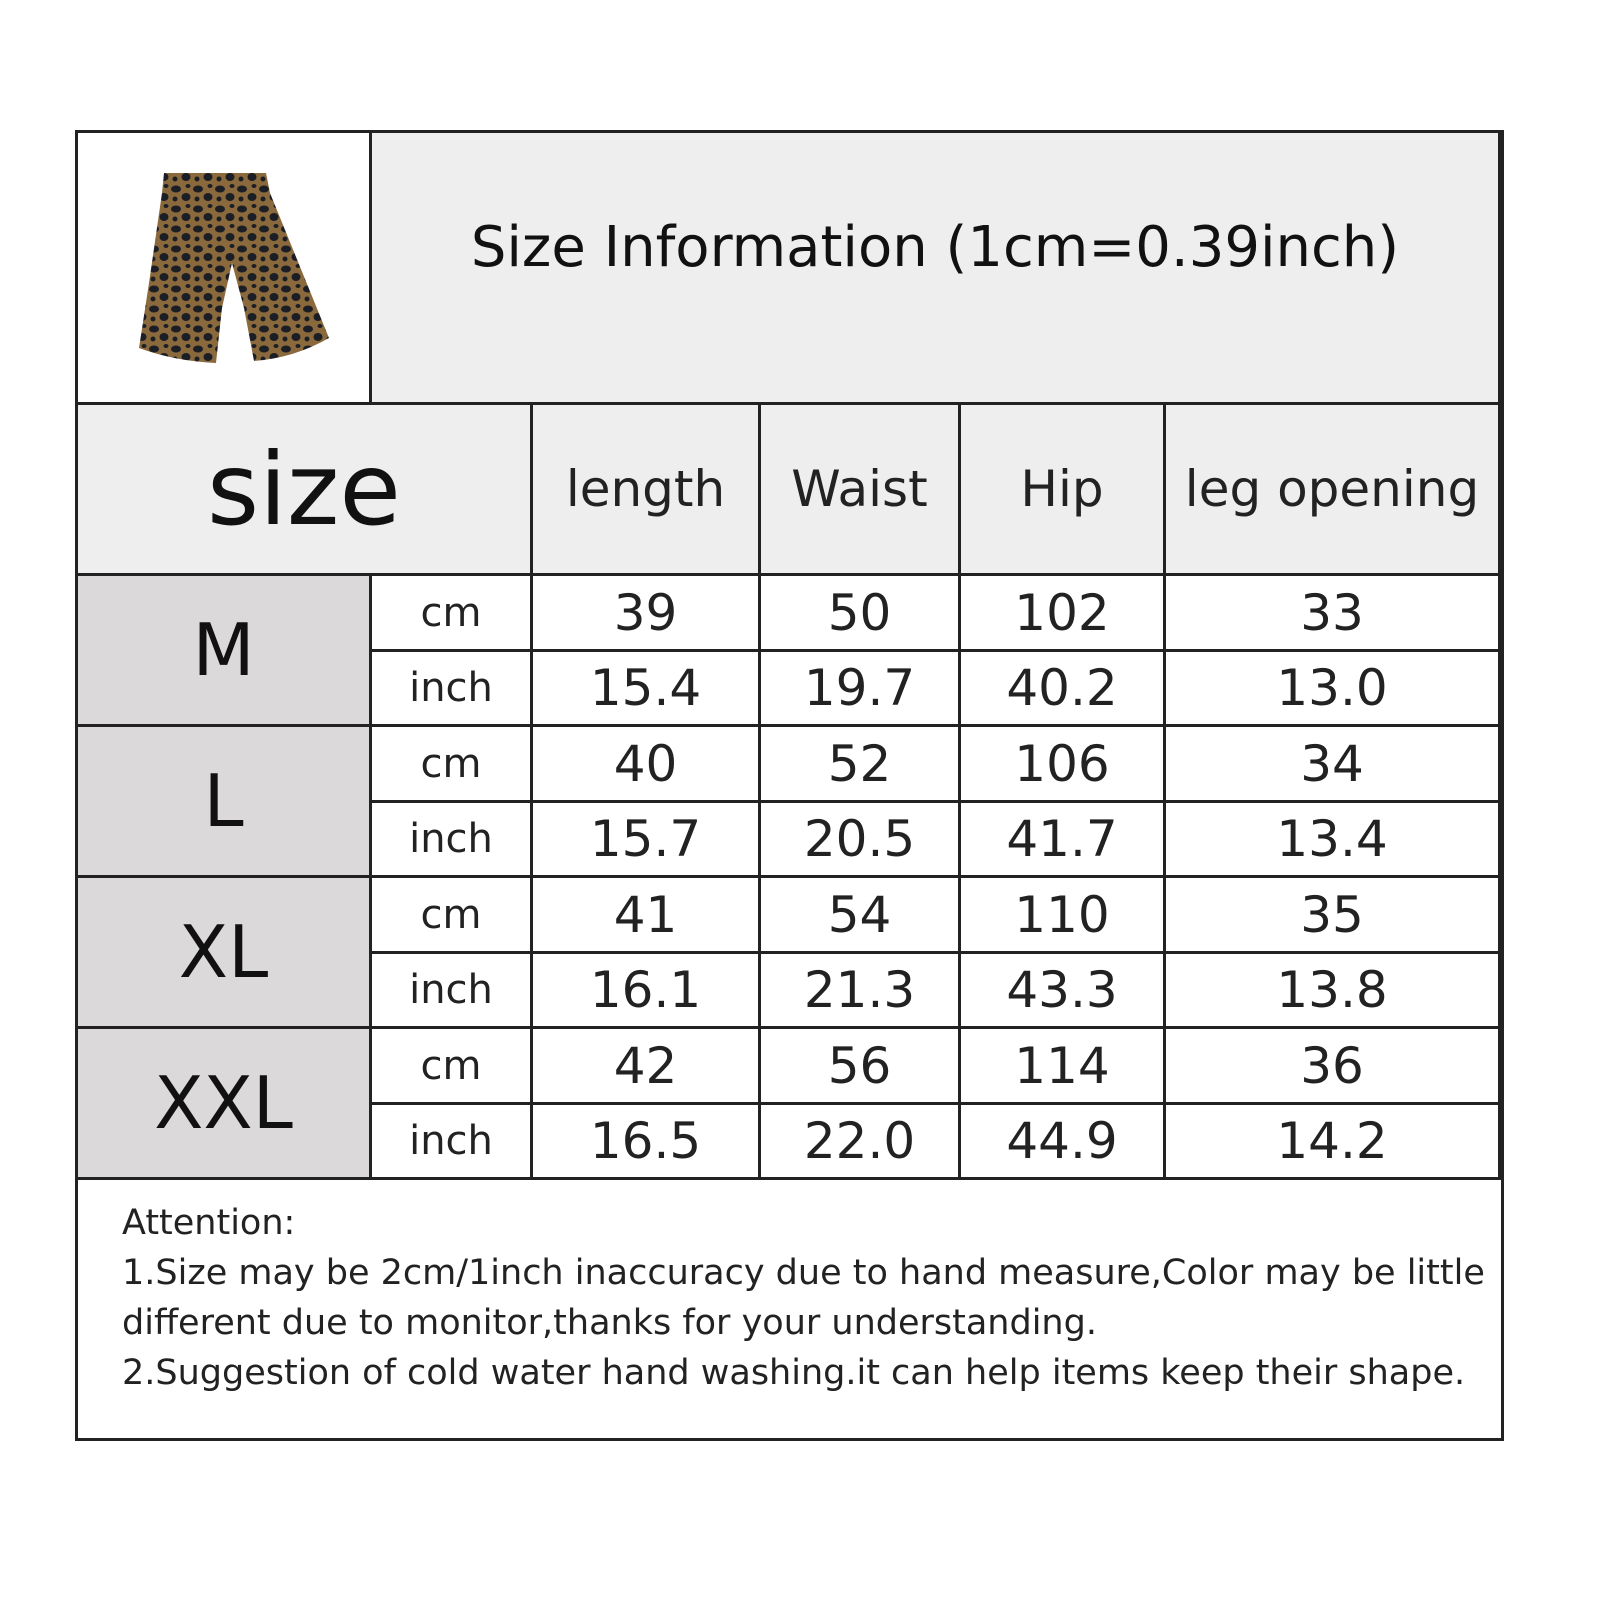 Image resolution: width=1600 pixels, height=1600 pixels. Describe the element at coordinates (647, 840) in the screenshot. I see `table-cell: 15.7` at that location.